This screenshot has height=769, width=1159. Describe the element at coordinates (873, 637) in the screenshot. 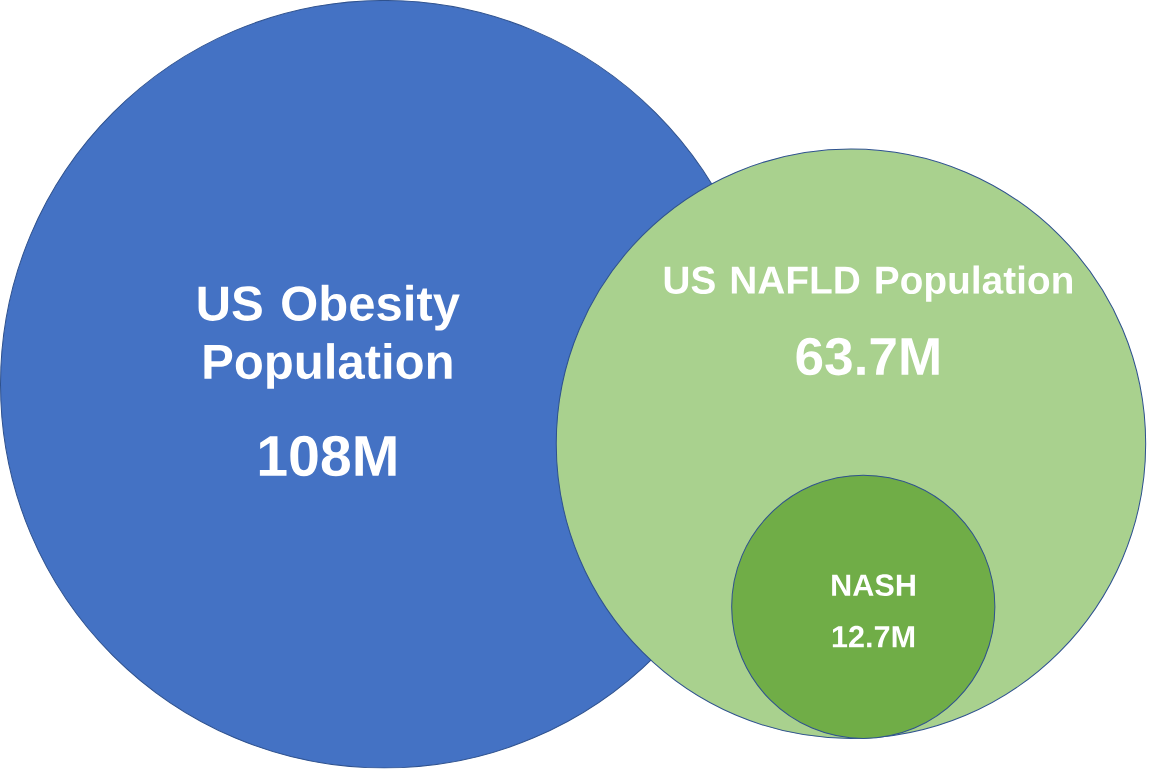

I see `data-label: 12.7M` at that location.